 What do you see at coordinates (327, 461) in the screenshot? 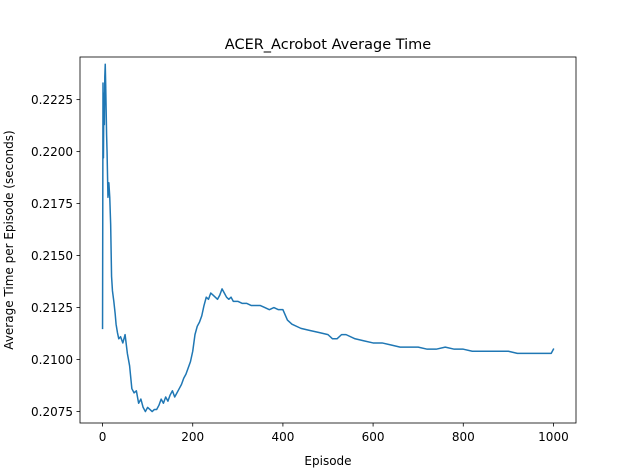
I see `x-axis-label: Episode` at bounding box center [327, 461].